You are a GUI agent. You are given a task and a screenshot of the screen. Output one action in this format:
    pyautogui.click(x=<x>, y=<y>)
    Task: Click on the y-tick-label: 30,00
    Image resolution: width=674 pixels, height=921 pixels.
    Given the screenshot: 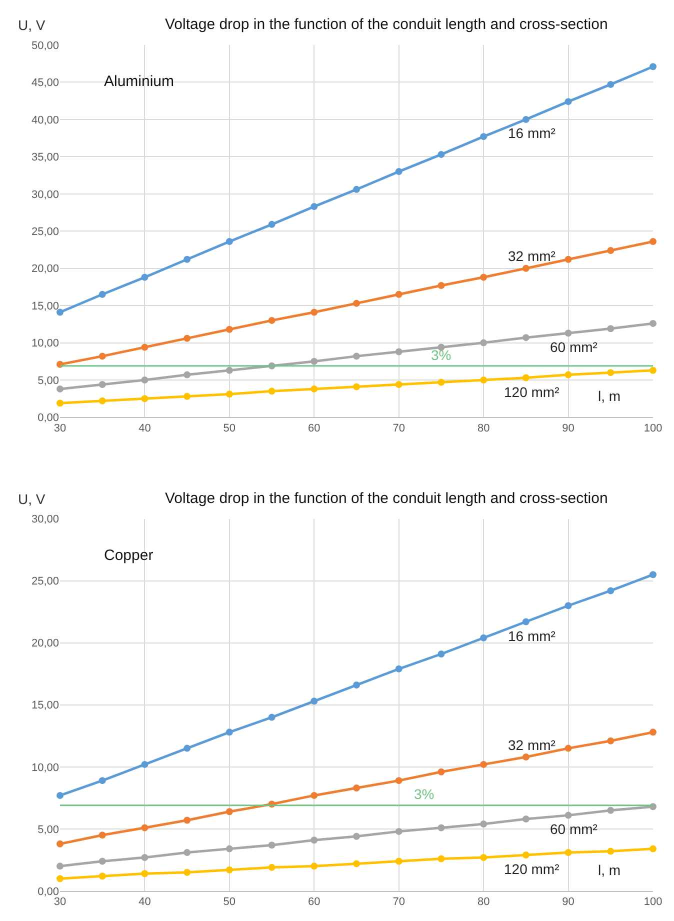 What is the action you would take?
    pyautogui.click(x=45, y=520)
    